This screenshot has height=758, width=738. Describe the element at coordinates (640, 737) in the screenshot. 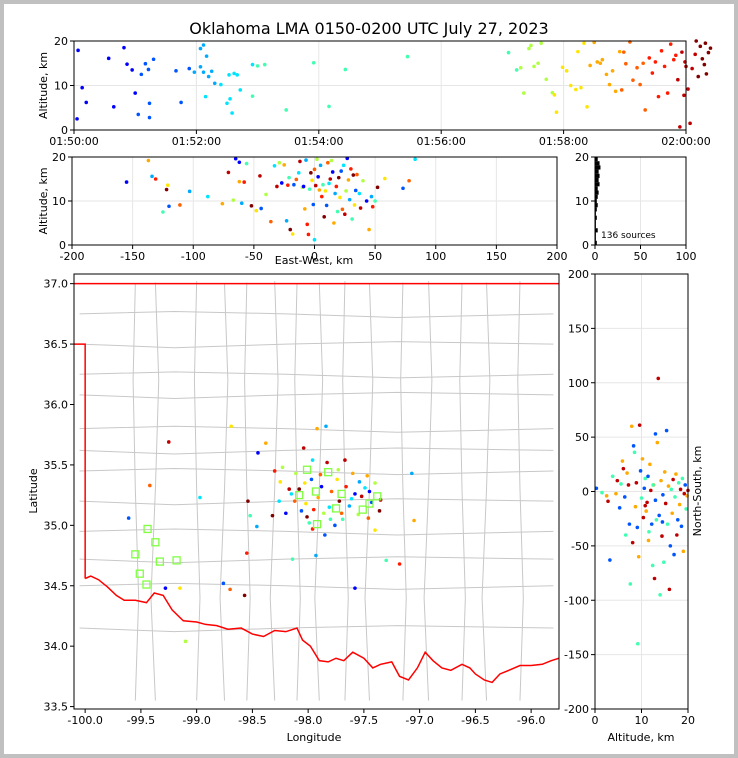

I see `alt-ns-xlabel: Altitude, km` at that location.